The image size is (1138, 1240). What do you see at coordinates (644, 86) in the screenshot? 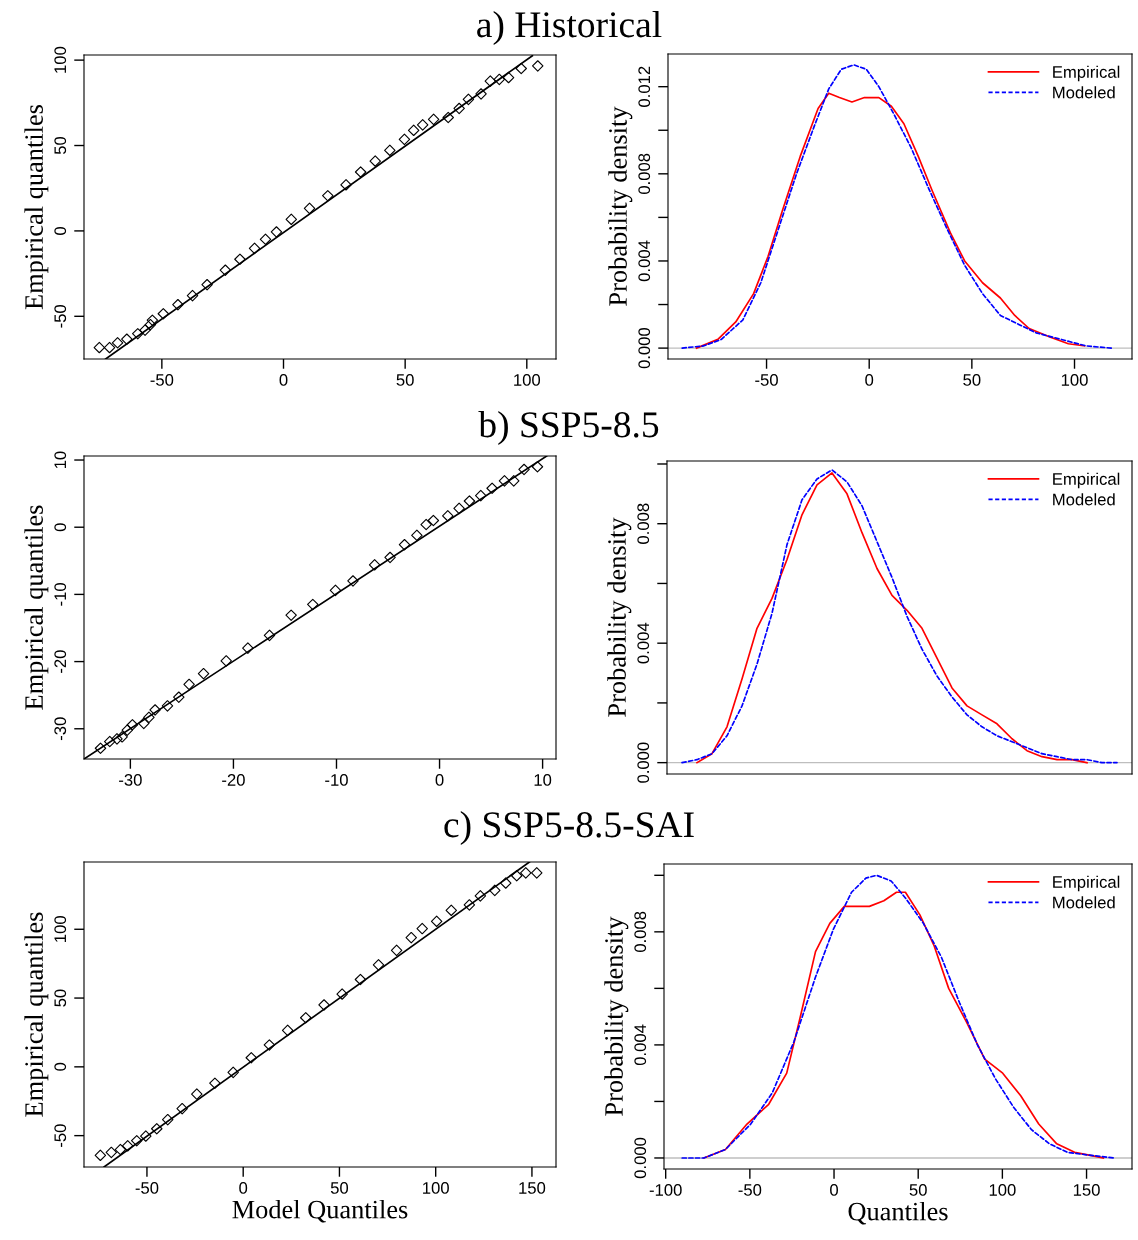
I see `y-tick-label: 0.012` at bounding box center [644, 86].